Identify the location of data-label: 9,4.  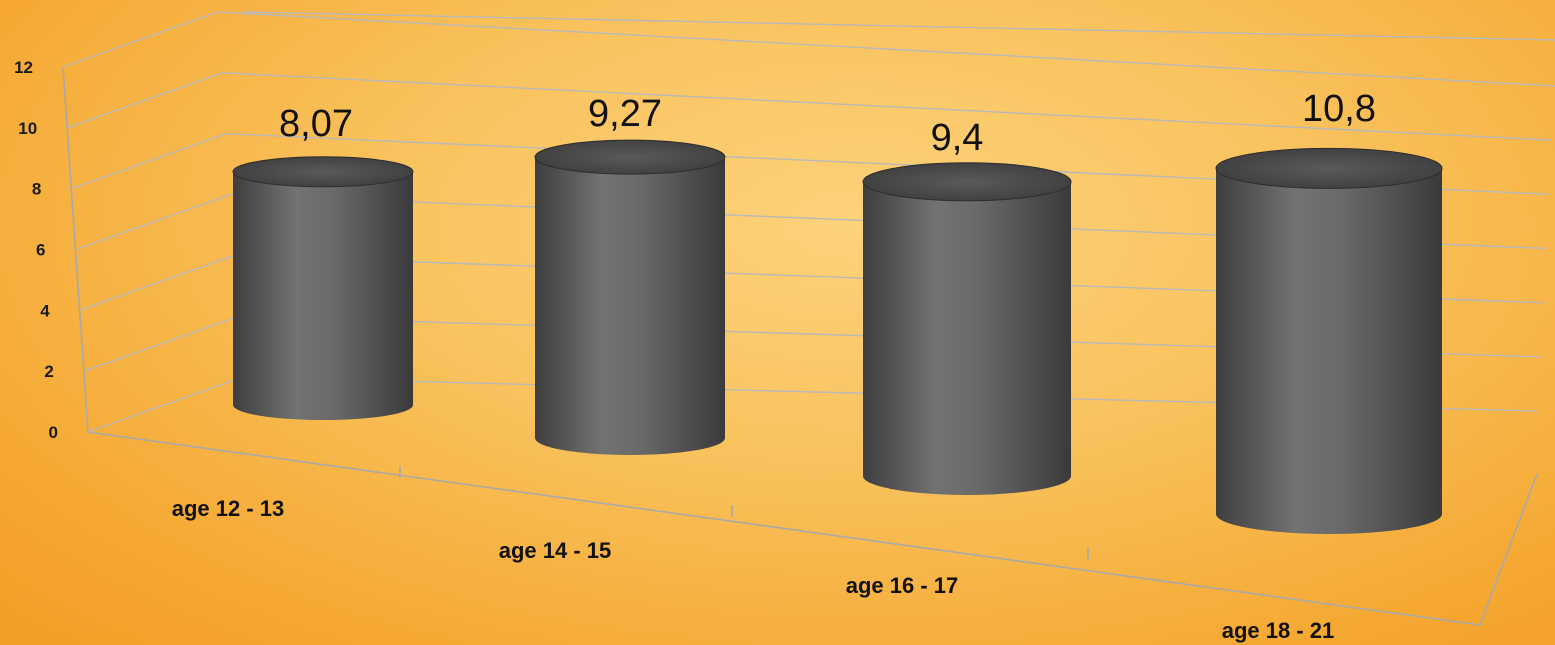
(957, 138).